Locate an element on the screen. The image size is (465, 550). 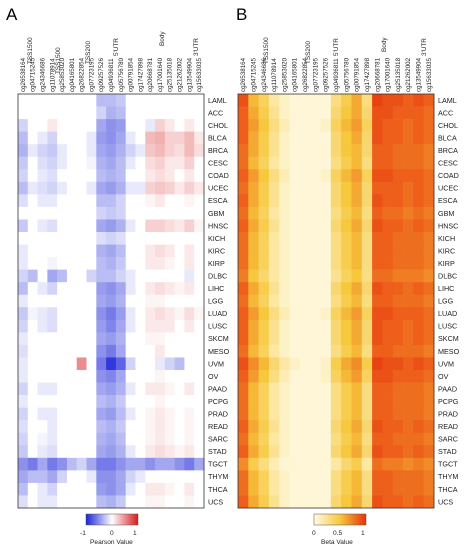
cancer-type-label: PCPG is located at coordinates (448, 401).